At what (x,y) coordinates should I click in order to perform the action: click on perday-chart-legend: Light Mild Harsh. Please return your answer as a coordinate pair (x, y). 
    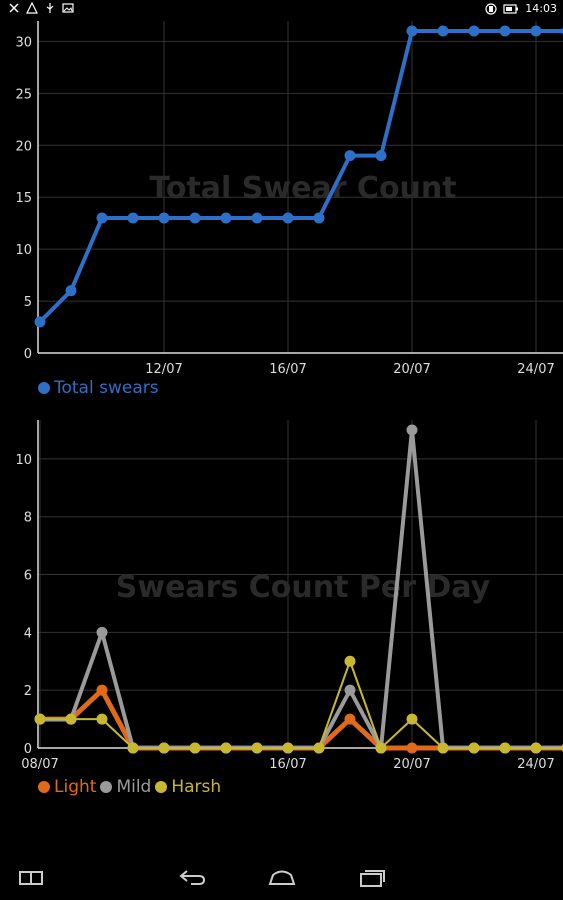
    Looking at the image, I should click on (131, 787).